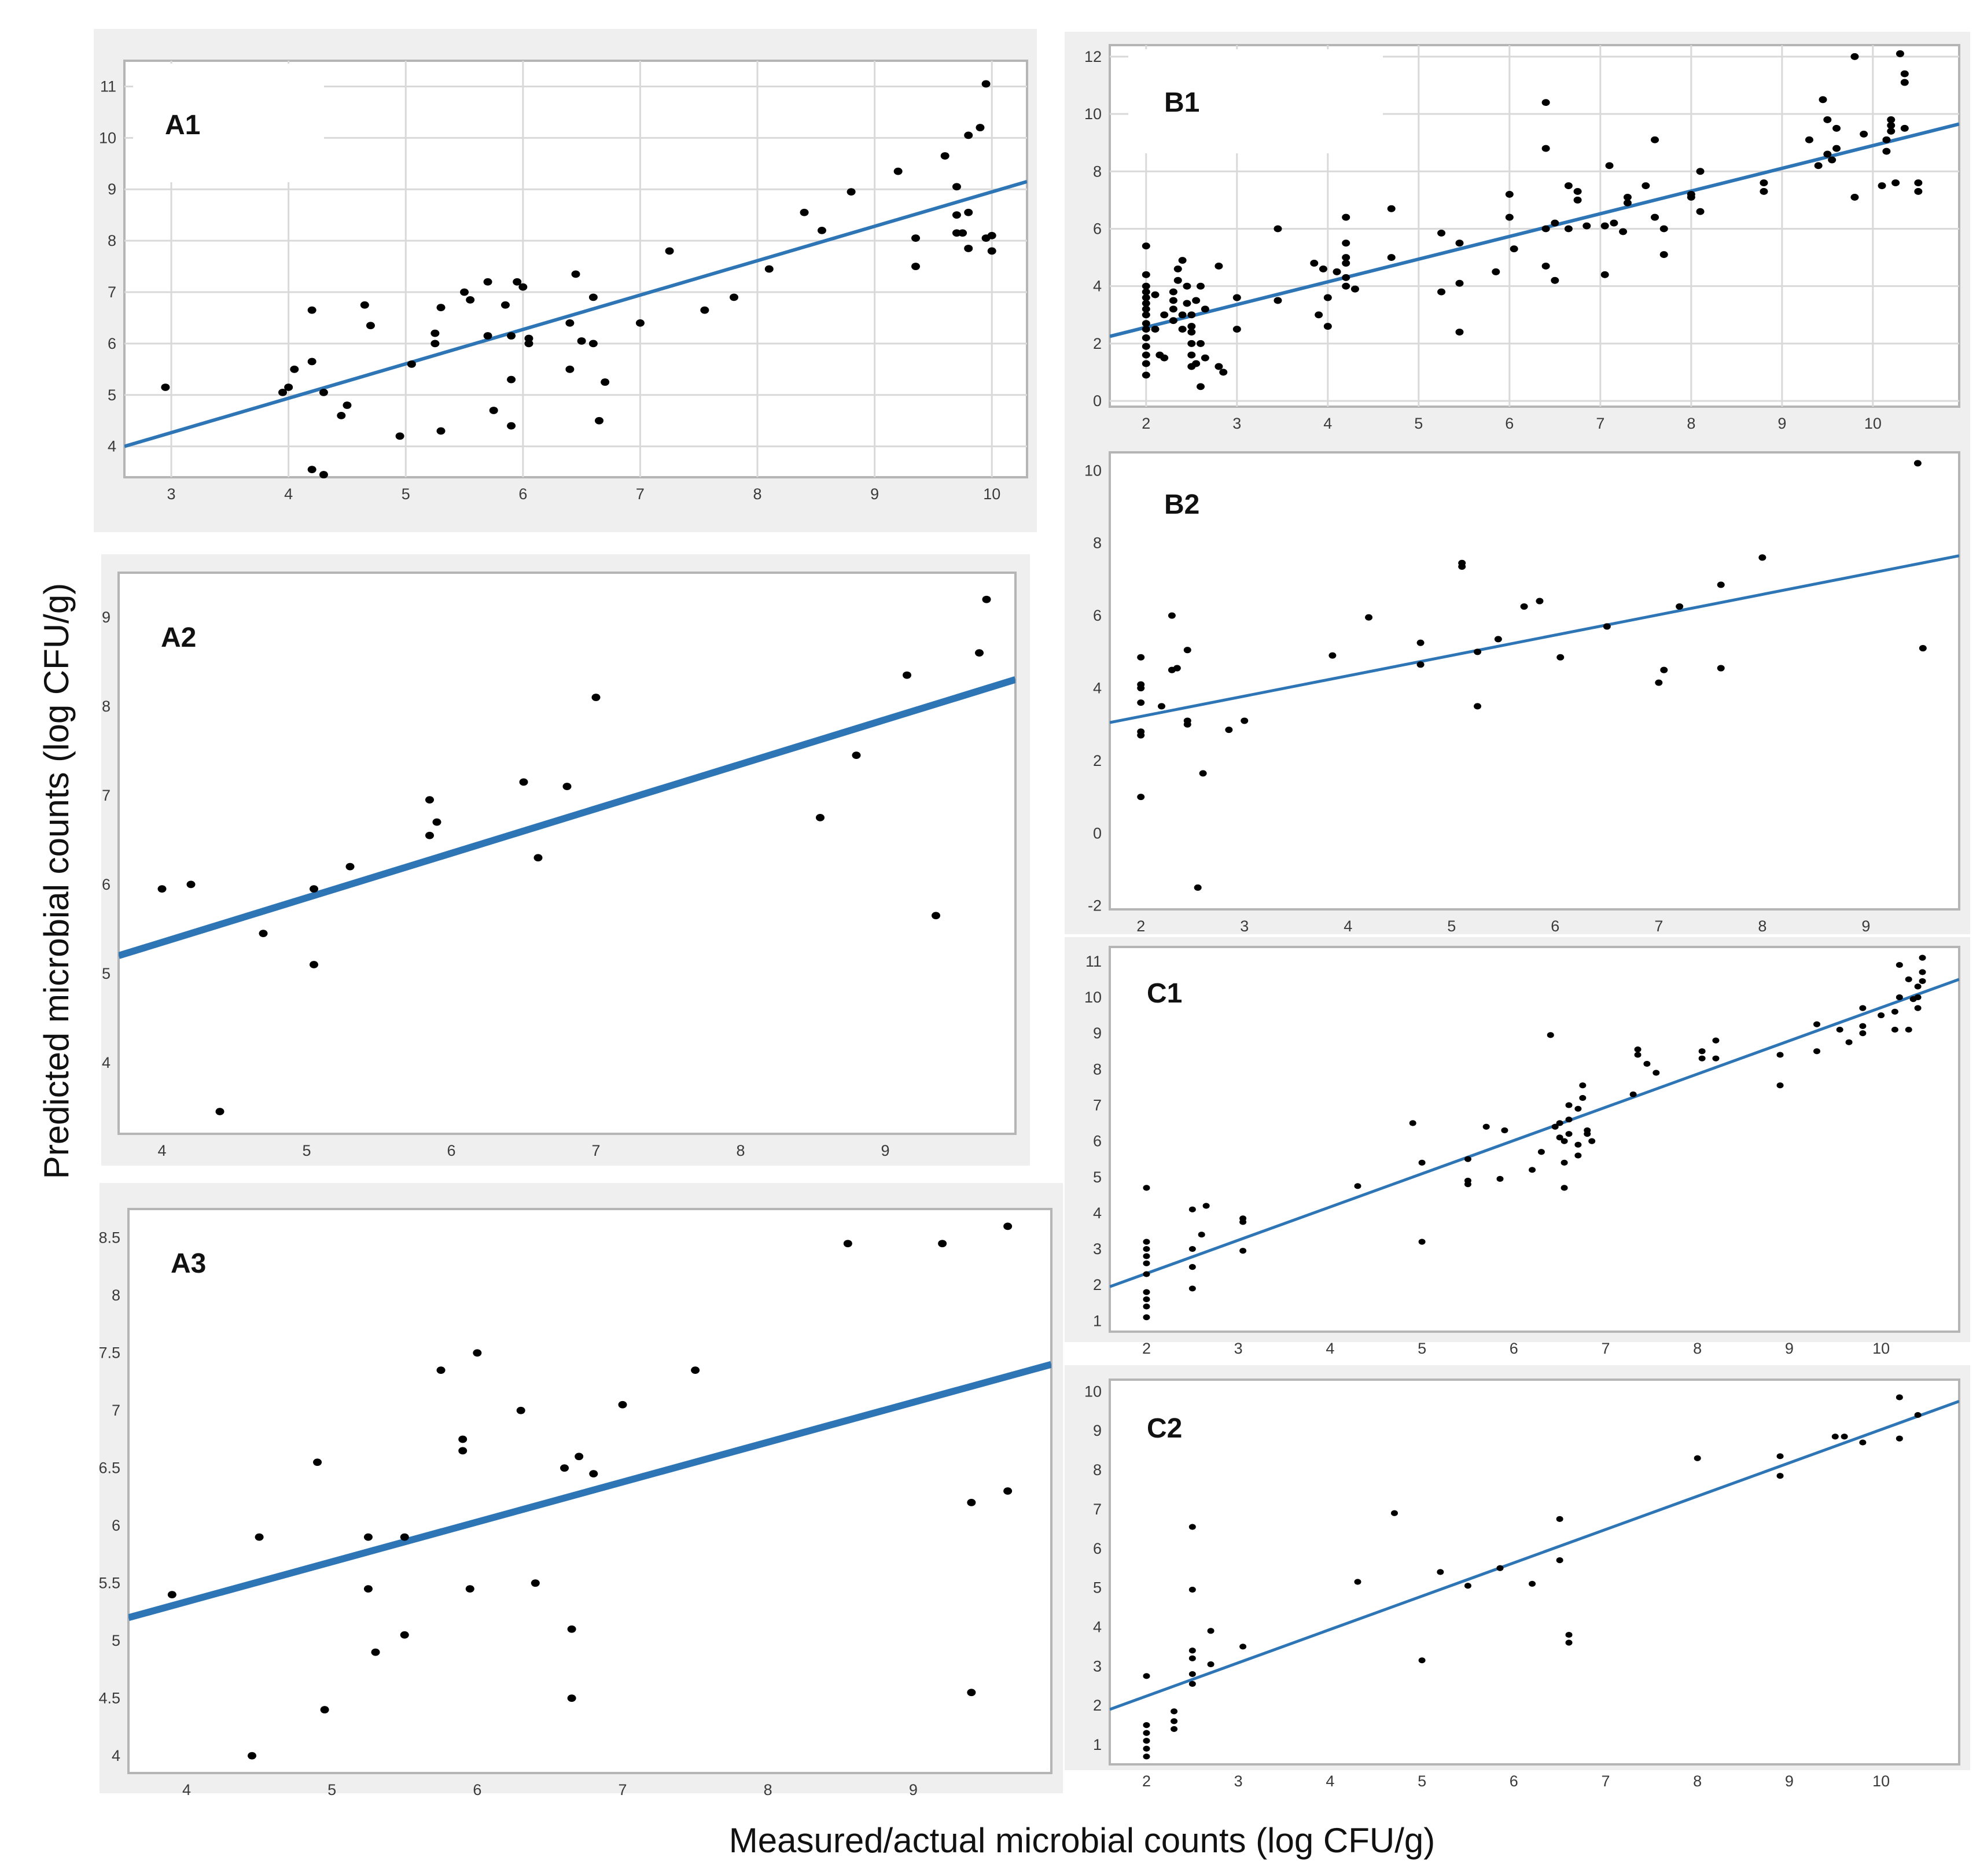 Image resolution: width=1980 pixels, height=1876 pixels. What do you see at coordinates (1781, 423) in the screenshot?
I see `x-tick-label-b1: 9` at bounding box center [1781, 423].